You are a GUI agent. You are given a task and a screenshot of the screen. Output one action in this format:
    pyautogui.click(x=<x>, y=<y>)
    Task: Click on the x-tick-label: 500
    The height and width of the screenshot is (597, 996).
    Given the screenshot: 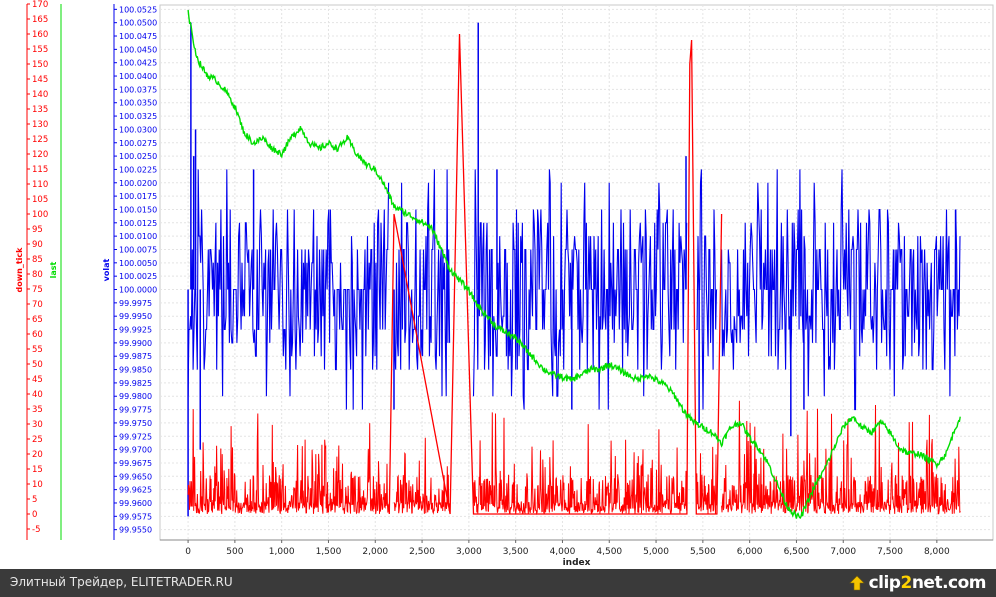 What is the action you would take?
    pyautogui.click(x=234, y=552)
    